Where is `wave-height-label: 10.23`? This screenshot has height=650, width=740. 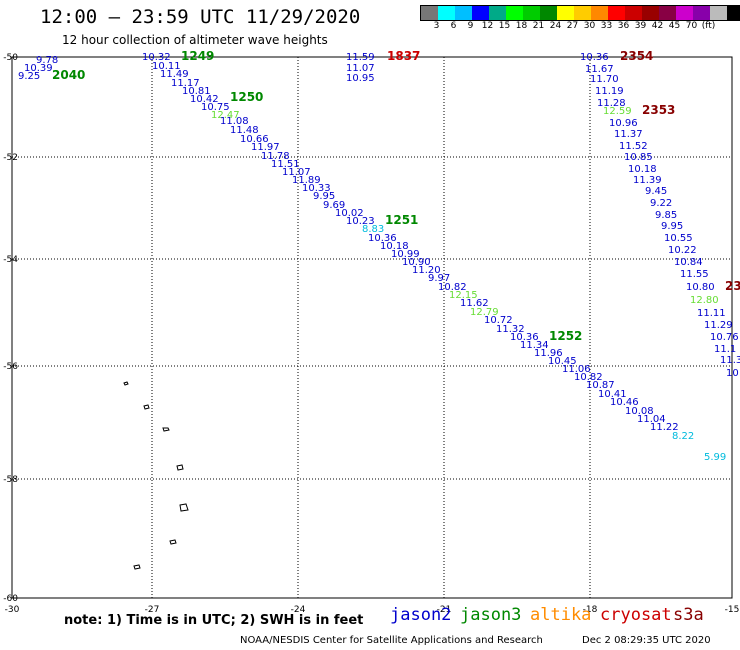 wave-height-label: 10.23 is located at coordinates (360, 221).